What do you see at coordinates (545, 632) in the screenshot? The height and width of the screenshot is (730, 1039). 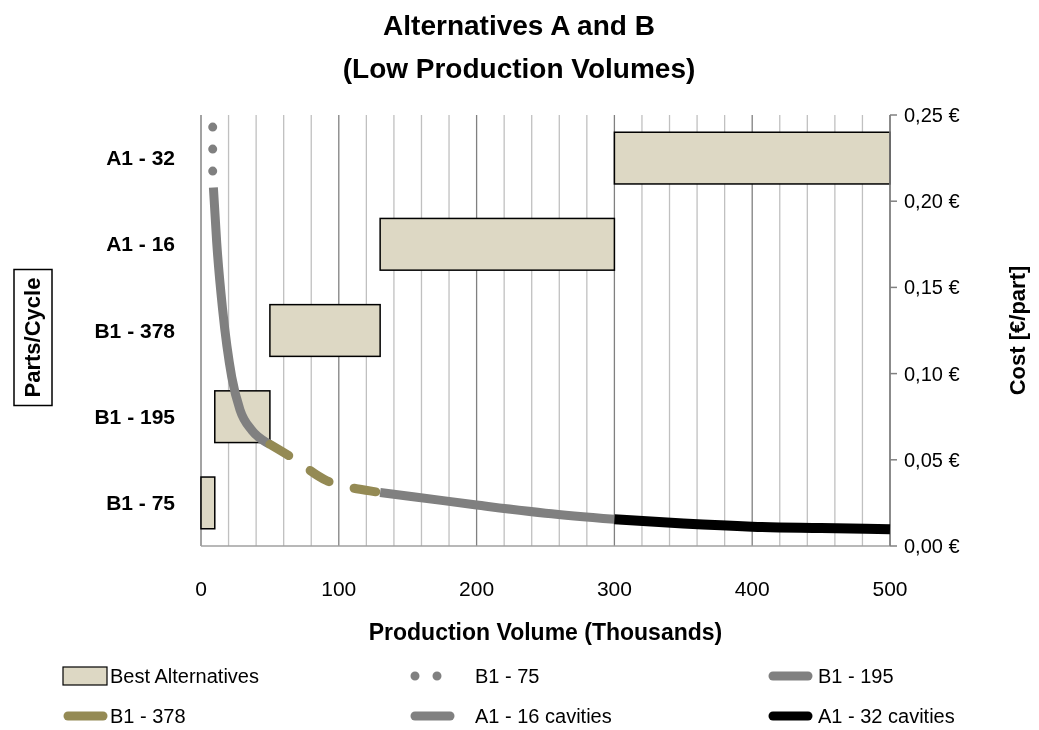 I see `x-axis-title: Production Volume (Thousands)` at bounding box center [545, 632].